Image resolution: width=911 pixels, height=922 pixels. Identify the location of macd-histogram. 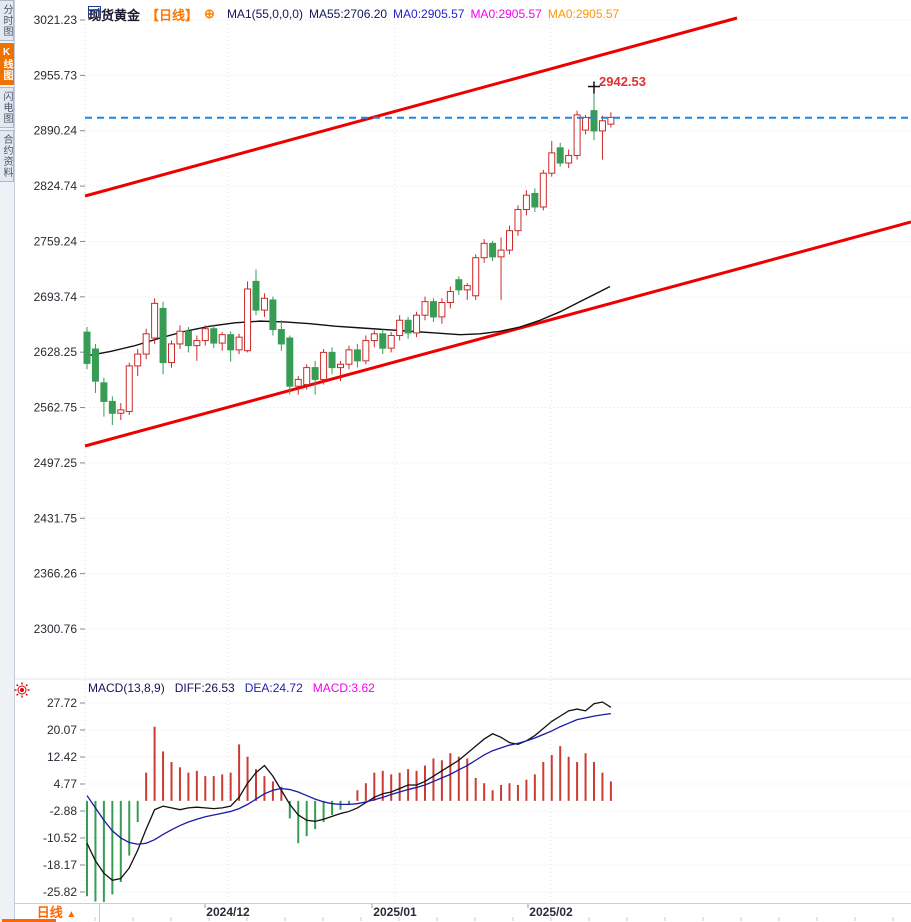
(349, 814).